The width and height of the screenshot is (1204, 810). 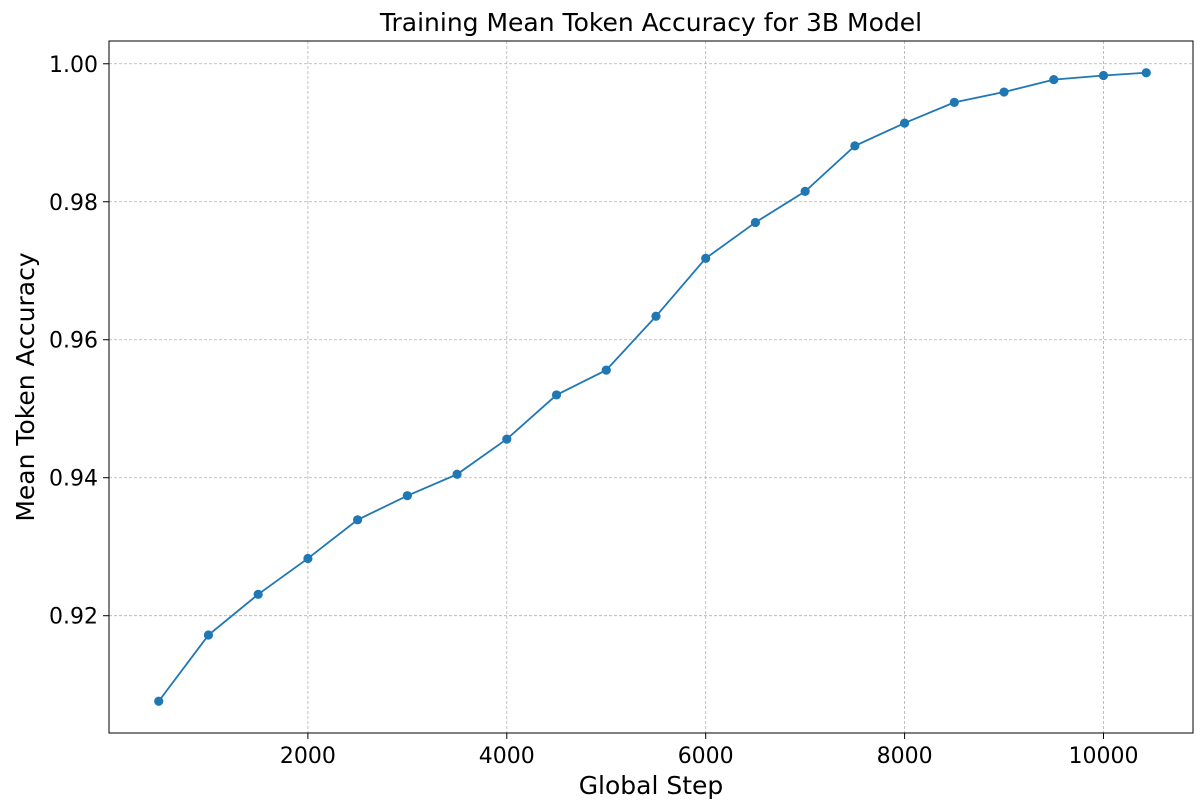 What do you see at coordinates (308, 756) in the screenshot?
I see `x-tick-label: 2000` at bounding box center [308, 756].